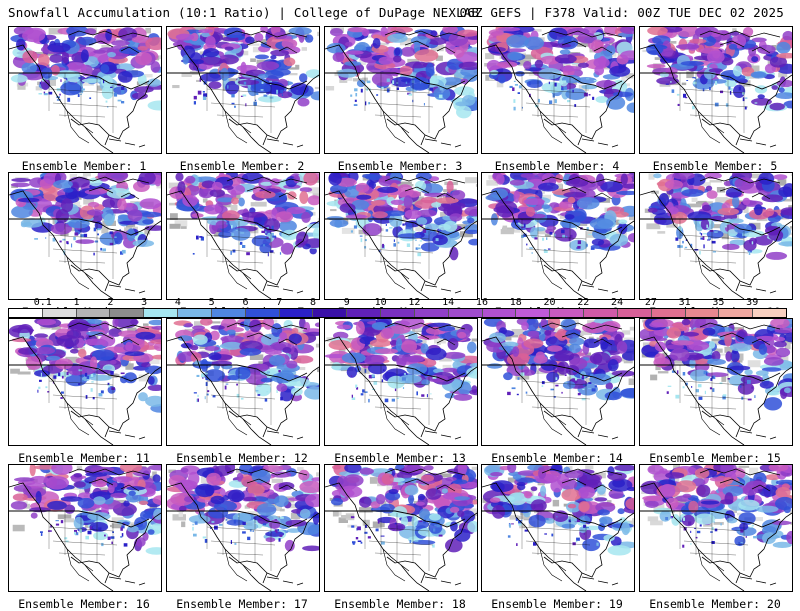  I want to click on legend-tick-label: 7, so click(279, 302).